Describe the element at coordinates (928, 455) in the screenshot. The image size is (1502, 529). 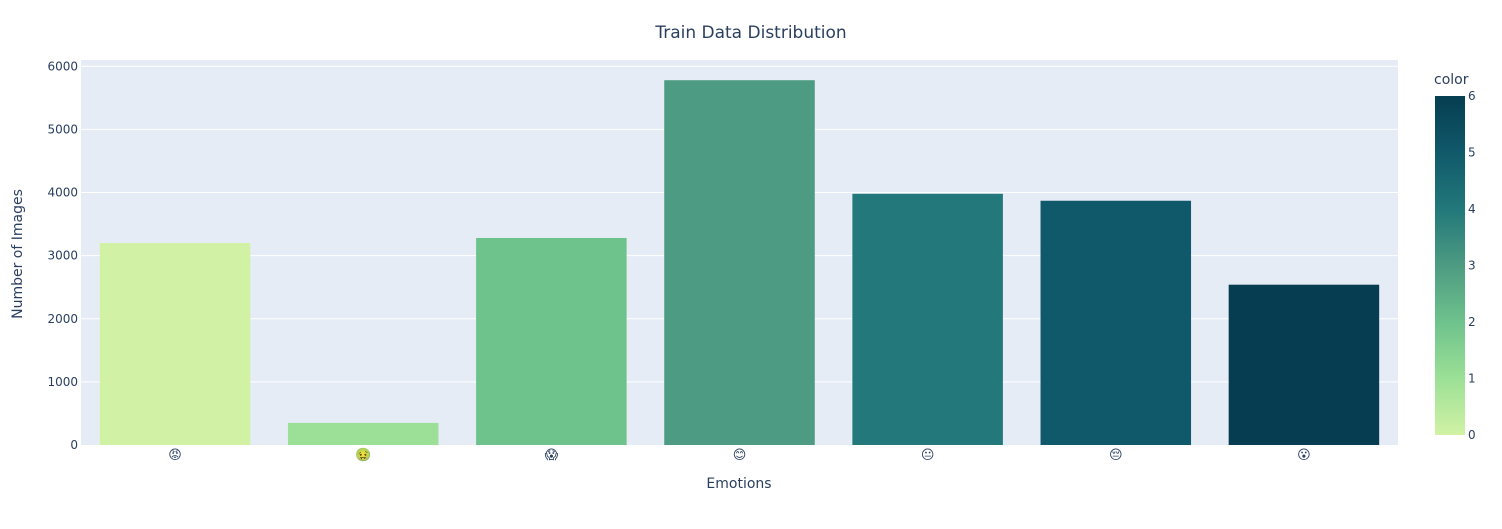
I see `x-tick-label: 😐` at that location.